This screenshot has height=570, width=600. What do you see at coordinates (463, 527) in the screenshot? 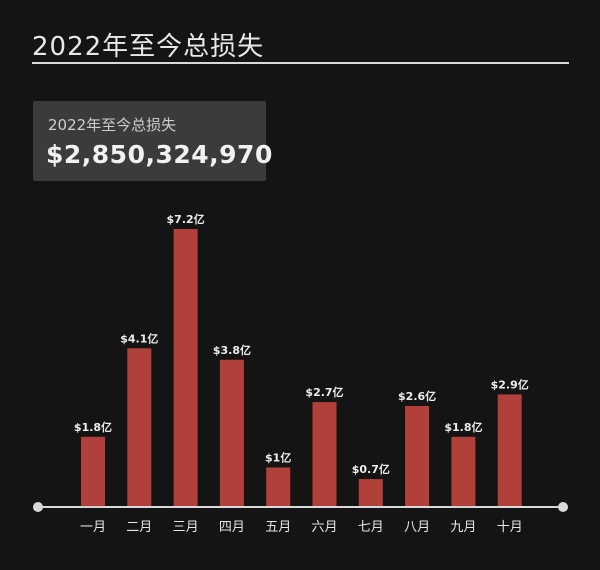
I see `x-tick-label: 九月` at bounding box center [463, 527].